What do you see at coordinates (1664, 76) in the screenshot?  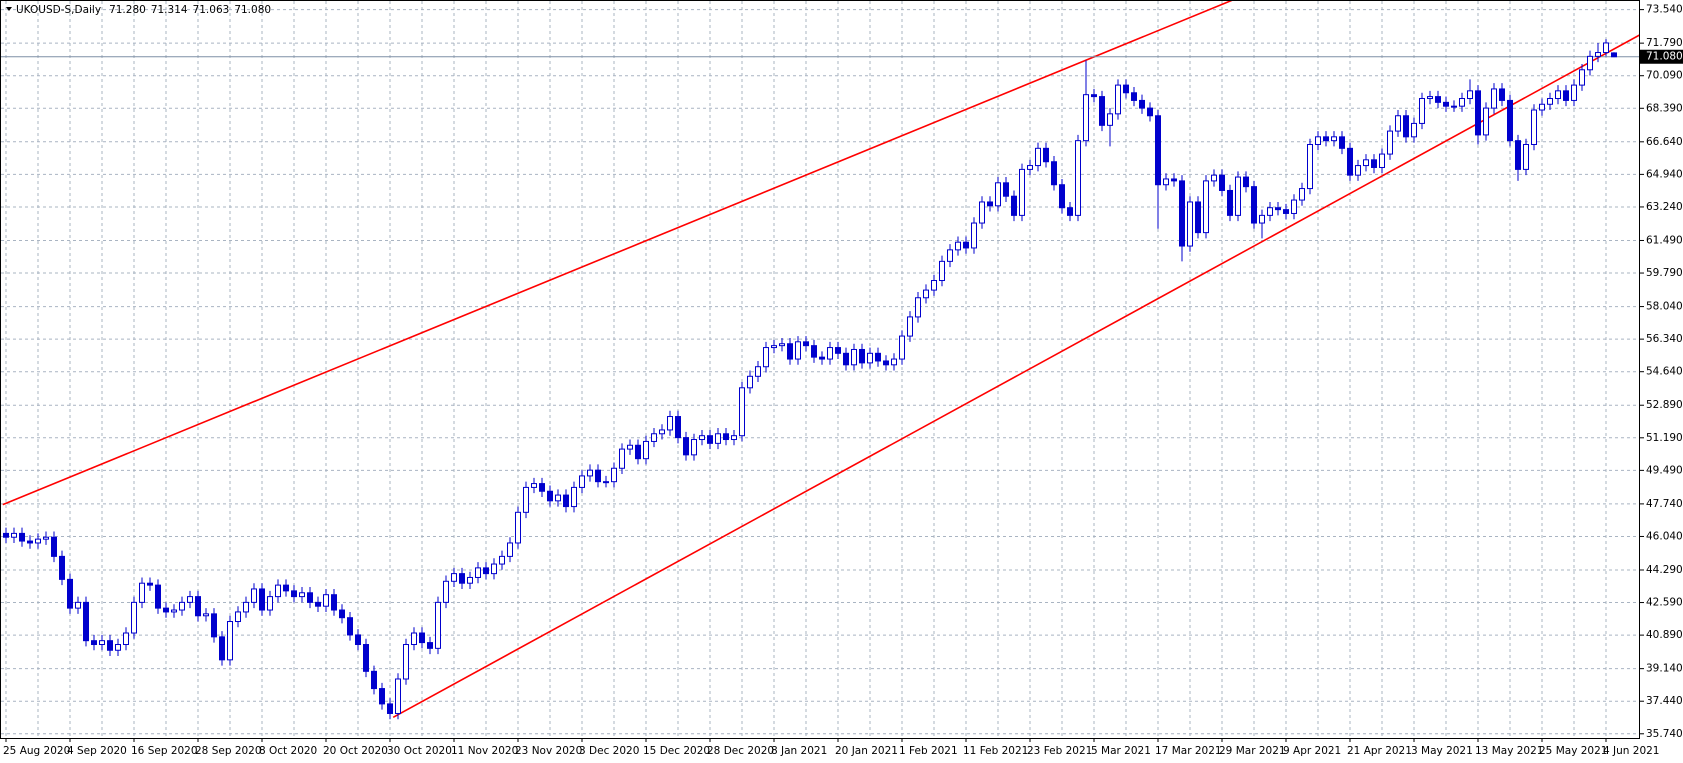 I see `y-tick-label: 70.090` at bounding box center [1664, 76].